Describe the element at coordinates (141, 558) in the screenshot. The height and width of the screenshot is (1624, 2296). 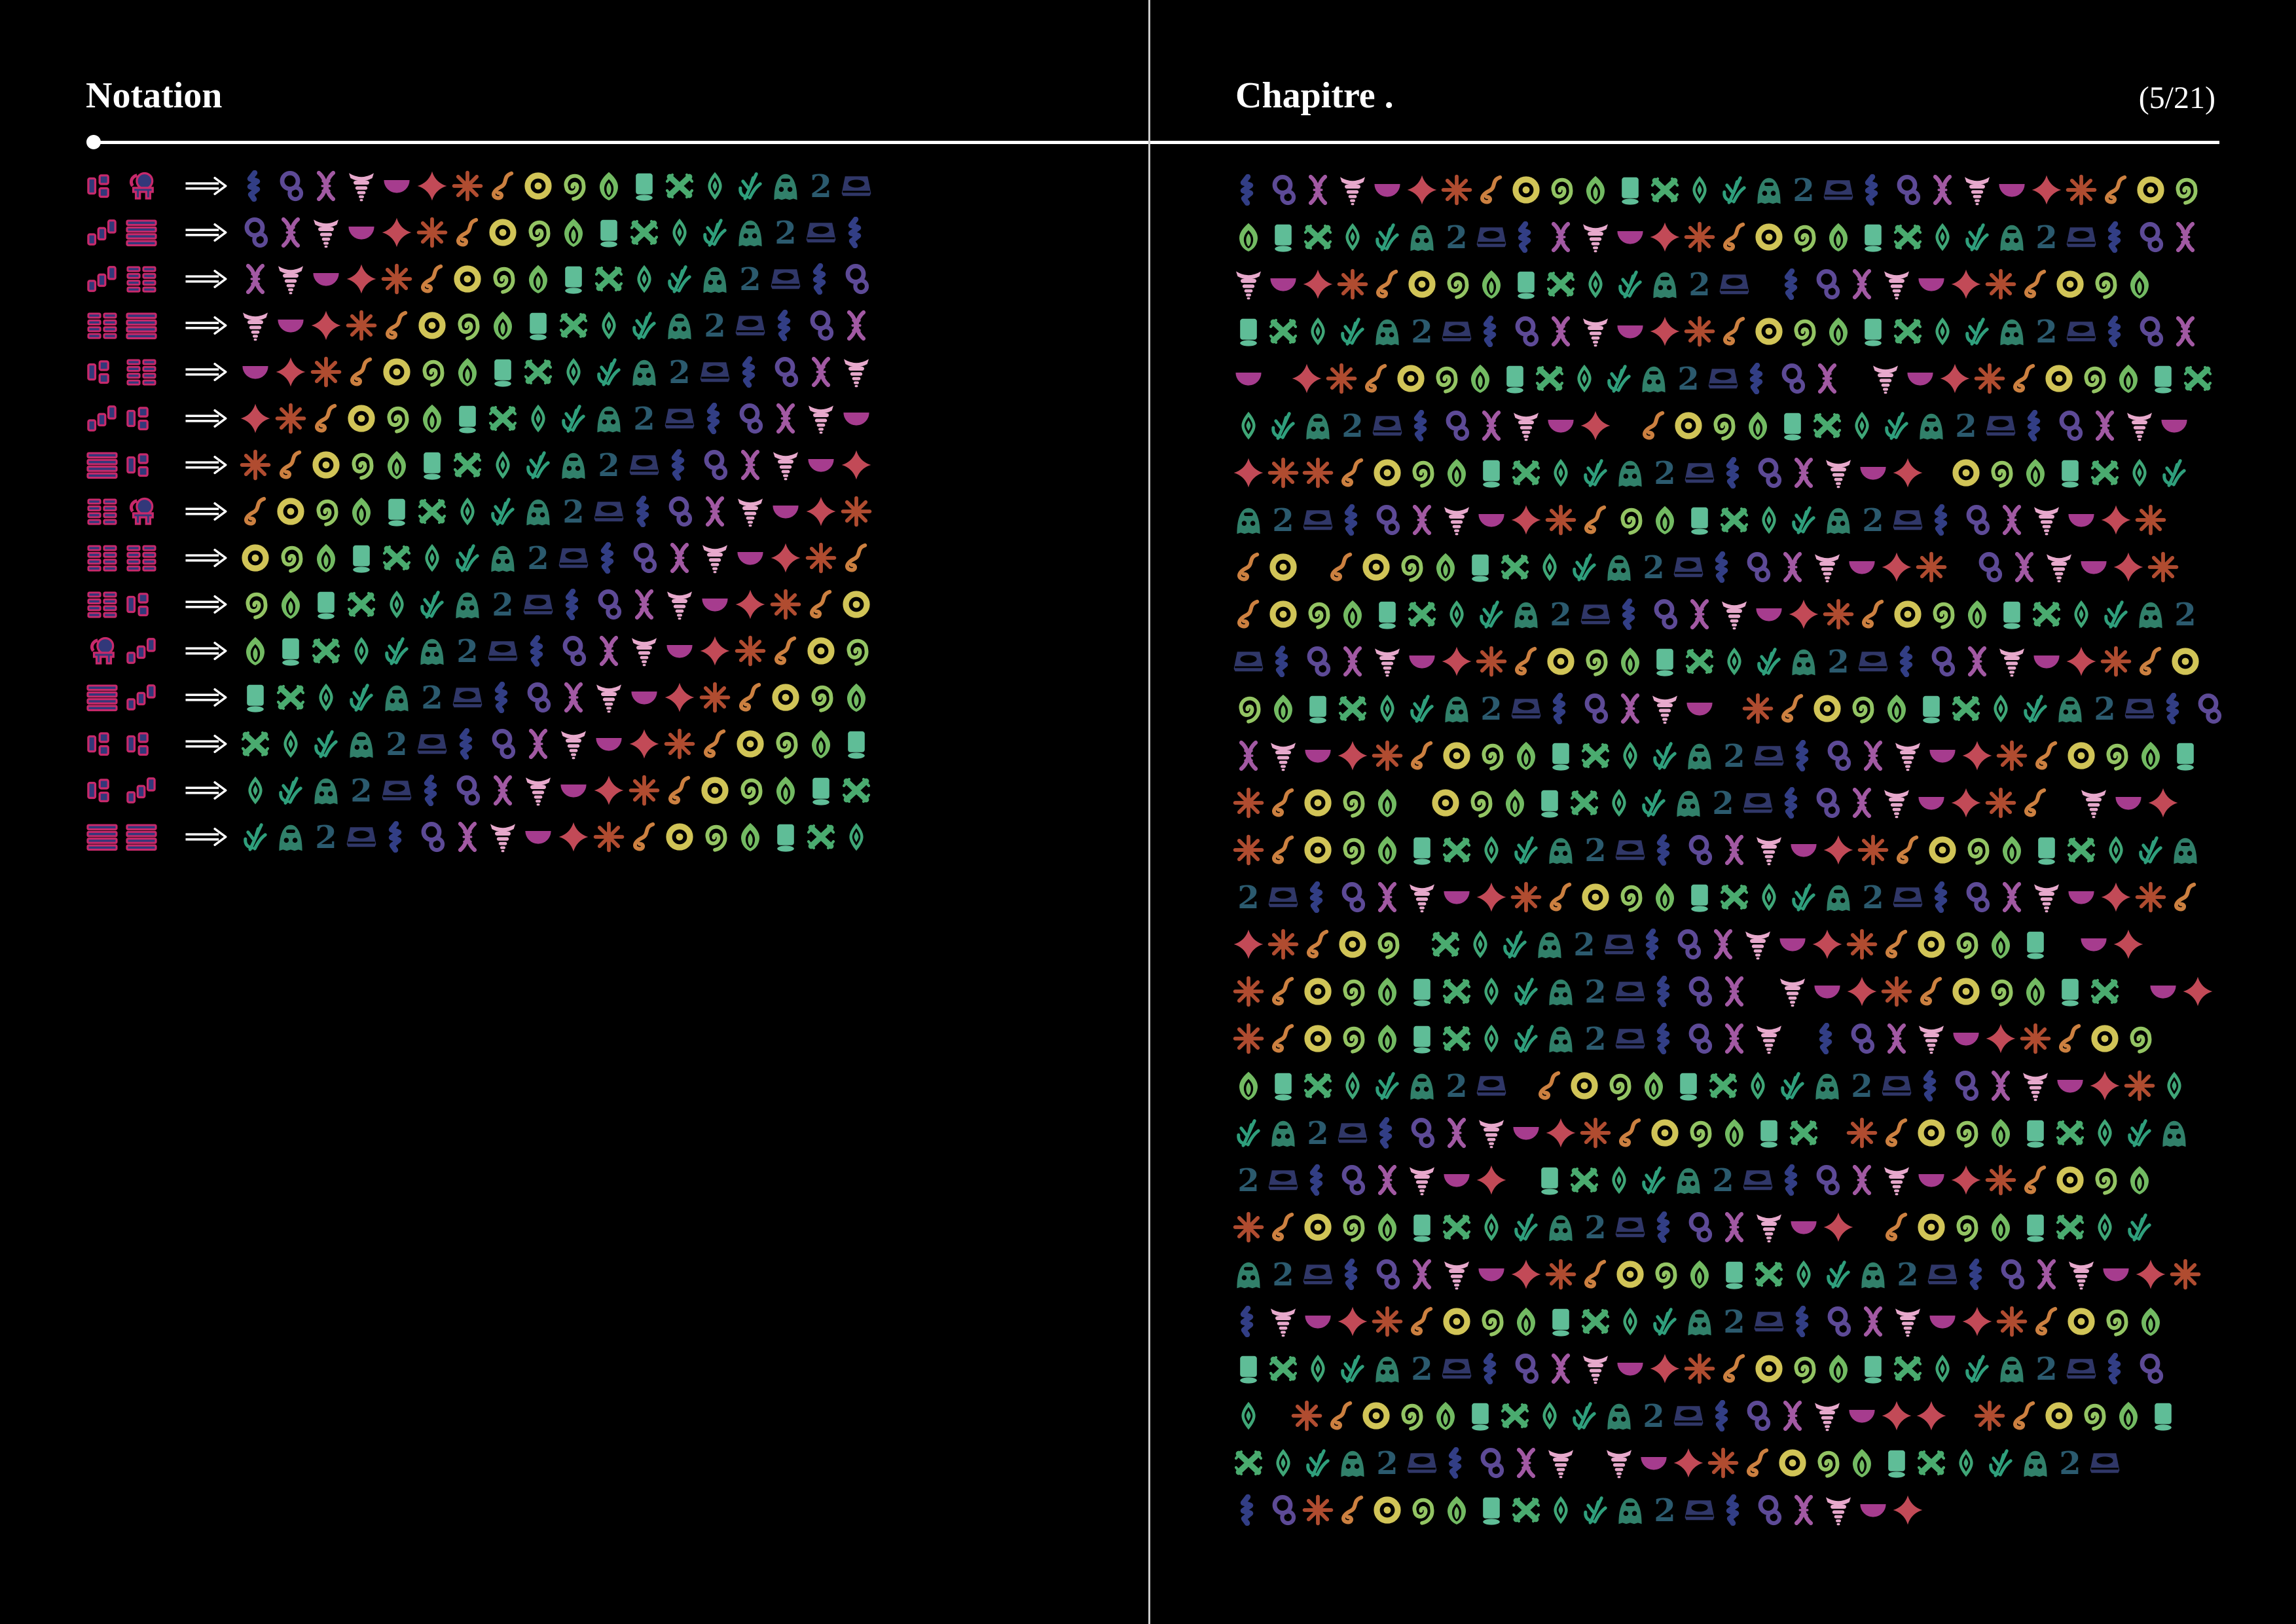
I see `key-grid-icon` at that location.